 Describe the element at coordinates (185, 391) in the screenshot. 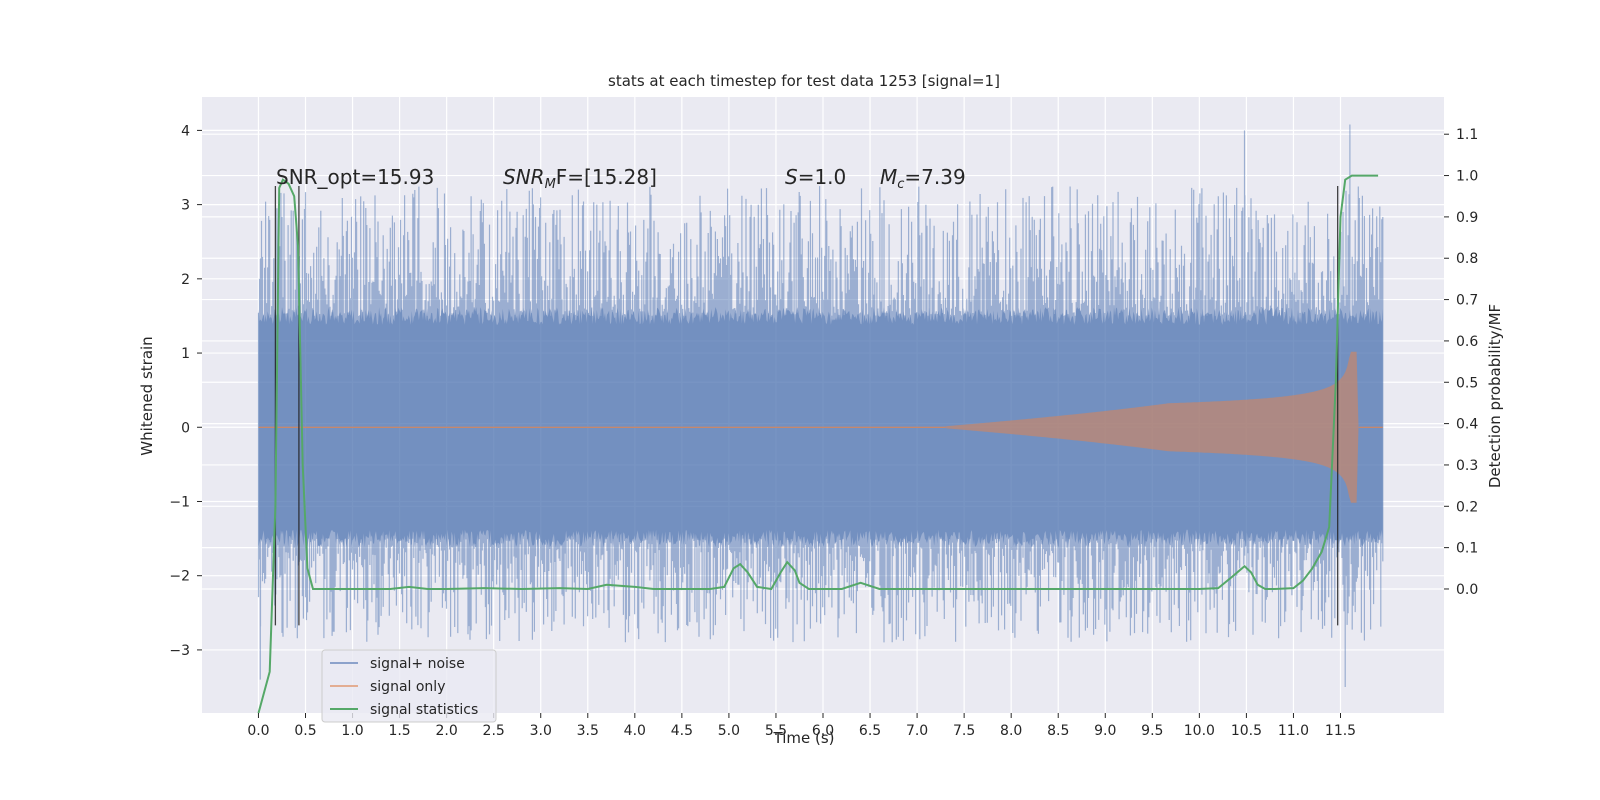

I see `y-axis-ticks: −3 −2 −1 0 1 2 3 4` at that location.